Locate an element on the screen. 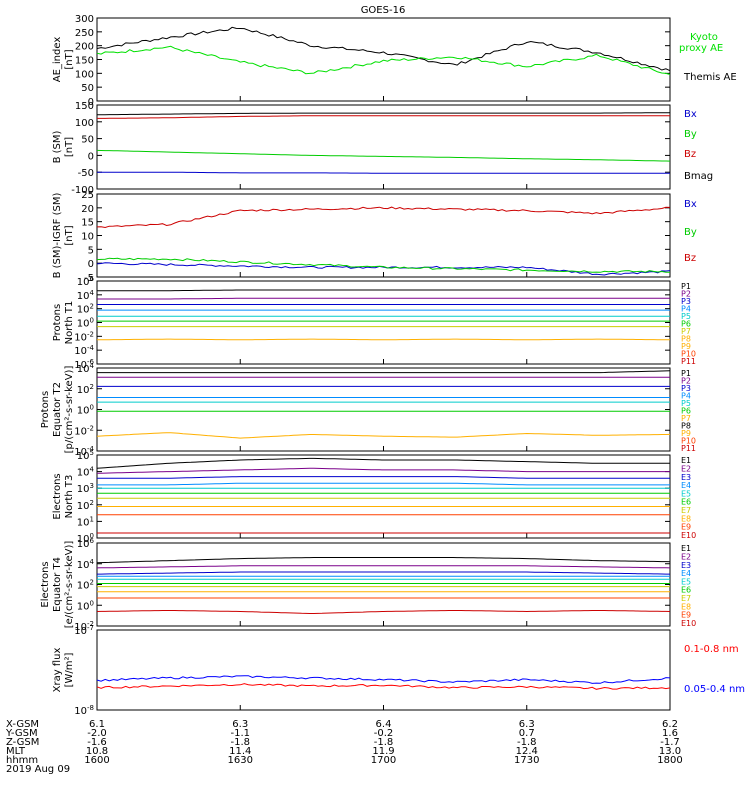 The height and width of the screenshot is (800, 750). y-axis-label: ElectronsEquator T4[e/(cm²-s-sr-keV)] is located at coordinates (57, 585).